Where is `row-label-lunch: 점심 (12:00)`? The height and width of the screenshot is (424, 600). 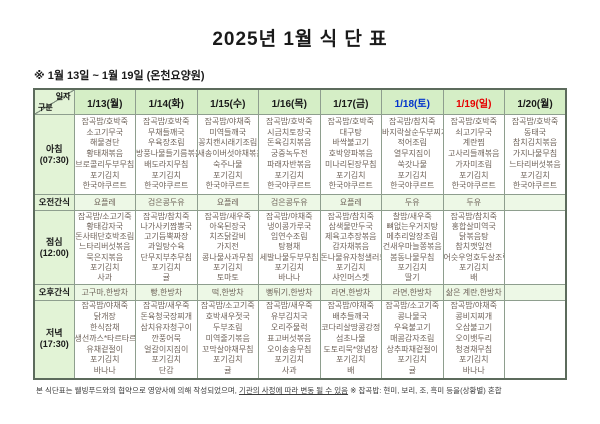 row-label-lunch: 점심 (12:00) is located at coordinates (54, 247).